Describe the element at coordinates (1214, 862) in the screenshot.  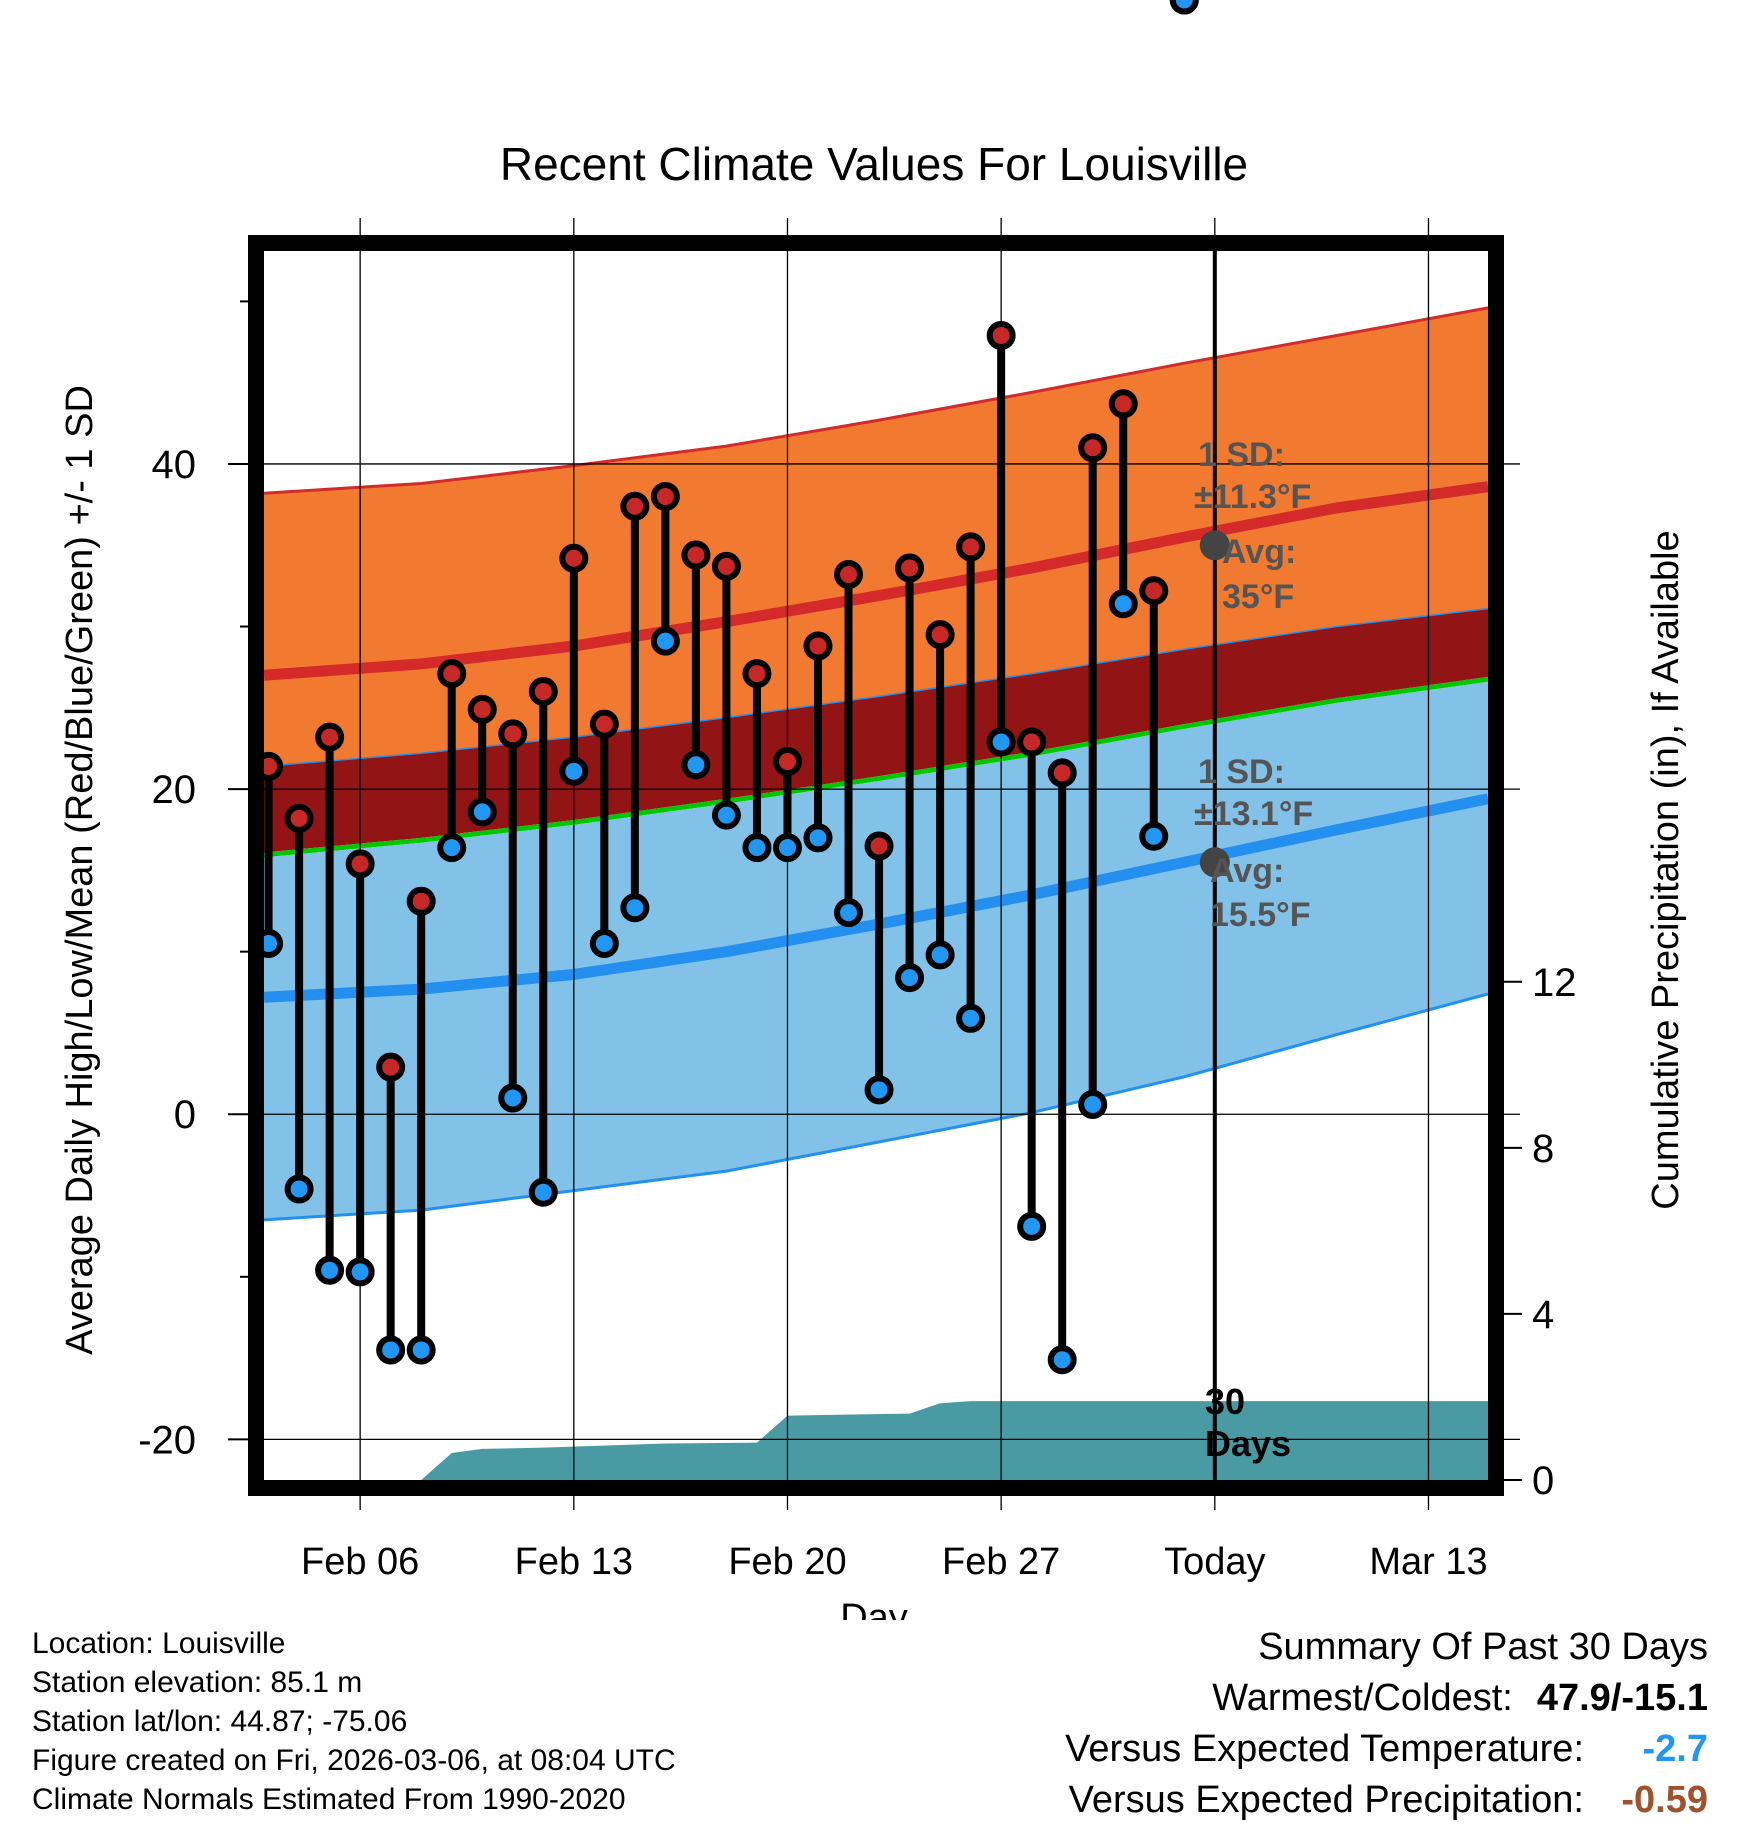
I see `low-avg-marker` at that location.